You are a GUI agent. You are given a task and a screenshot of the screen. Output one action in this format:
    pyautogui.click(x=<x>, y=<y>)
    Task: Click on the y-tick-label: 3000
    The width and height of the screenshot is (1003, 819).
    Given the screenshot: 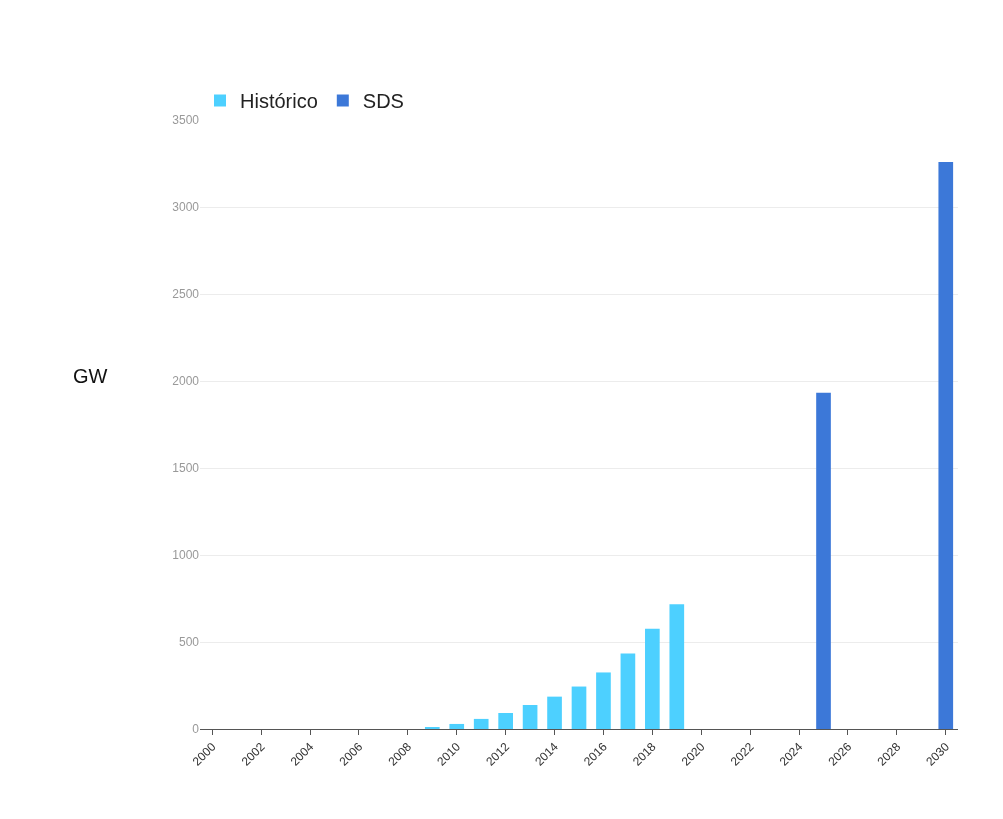 What is the action you would take?
    pyautogui.click(x=186, y=207)
    